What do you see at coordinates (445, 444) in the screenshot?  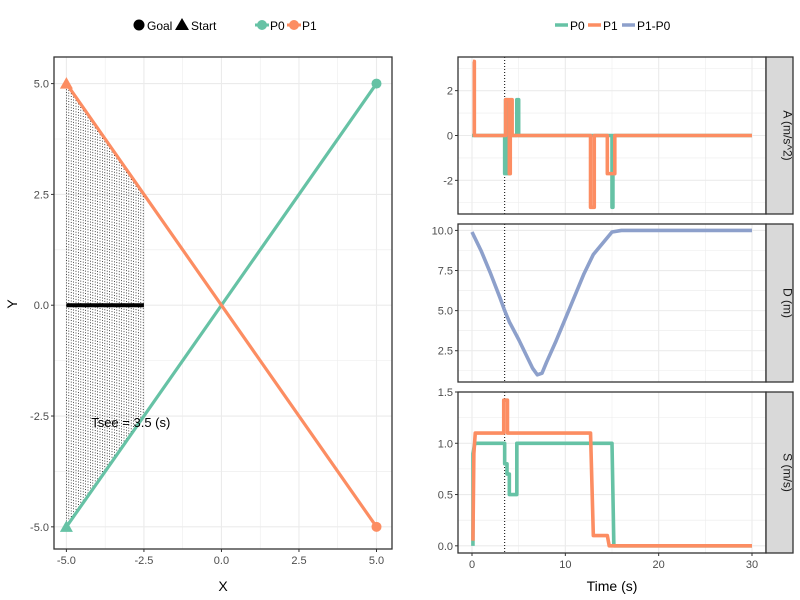 I see `y-tick-label: 1.0` at bounding box center [445, 444].